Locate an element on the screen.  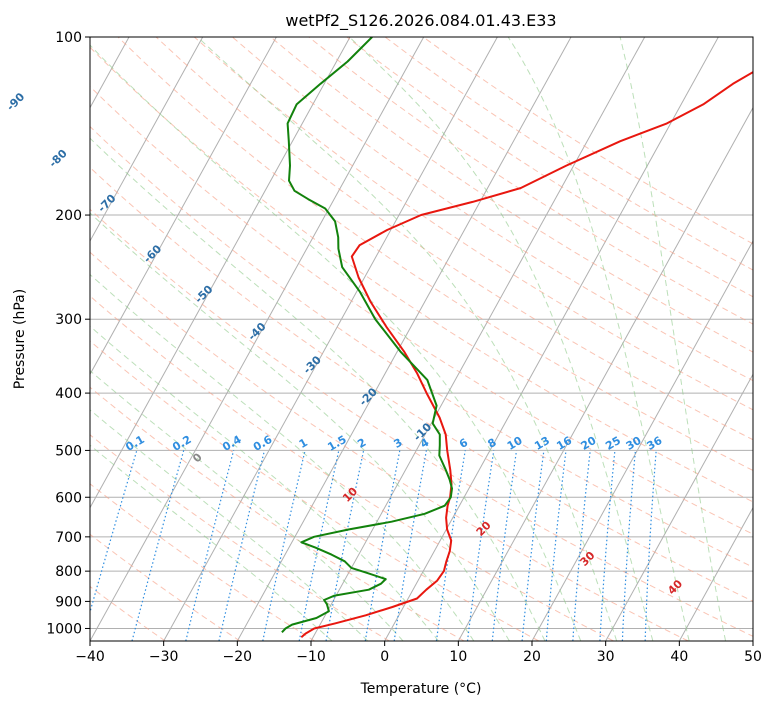
y-tick-label: 700 is located at coordinates (68, 538).